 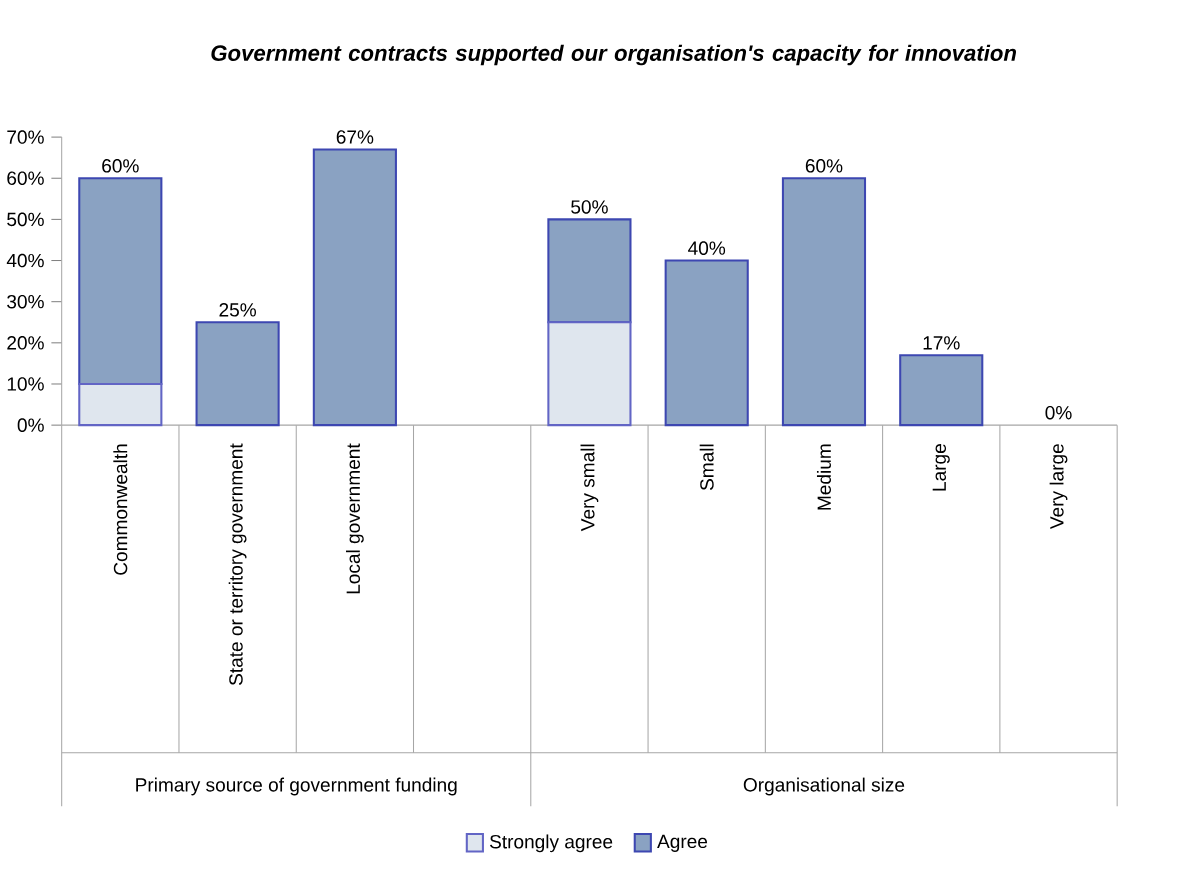 I want to click on y-tick-label: 10%, so click(x=25, y=384).